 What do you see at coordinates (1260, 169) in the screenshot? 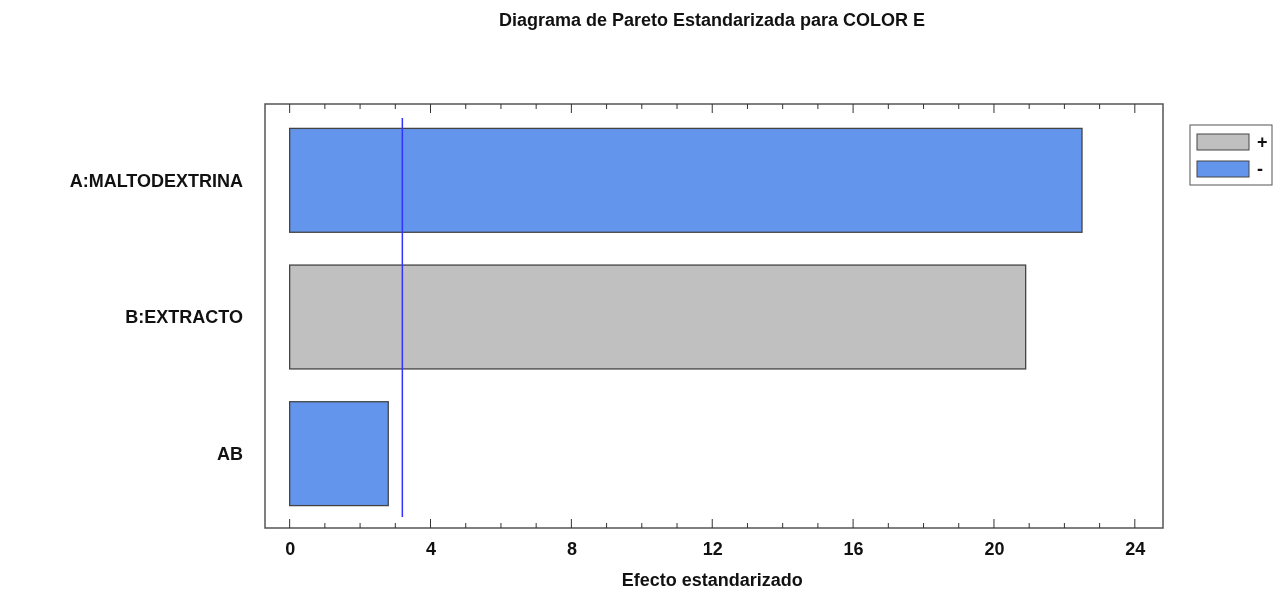
I see `legend-label: -` at bounding box center [1260, 169].